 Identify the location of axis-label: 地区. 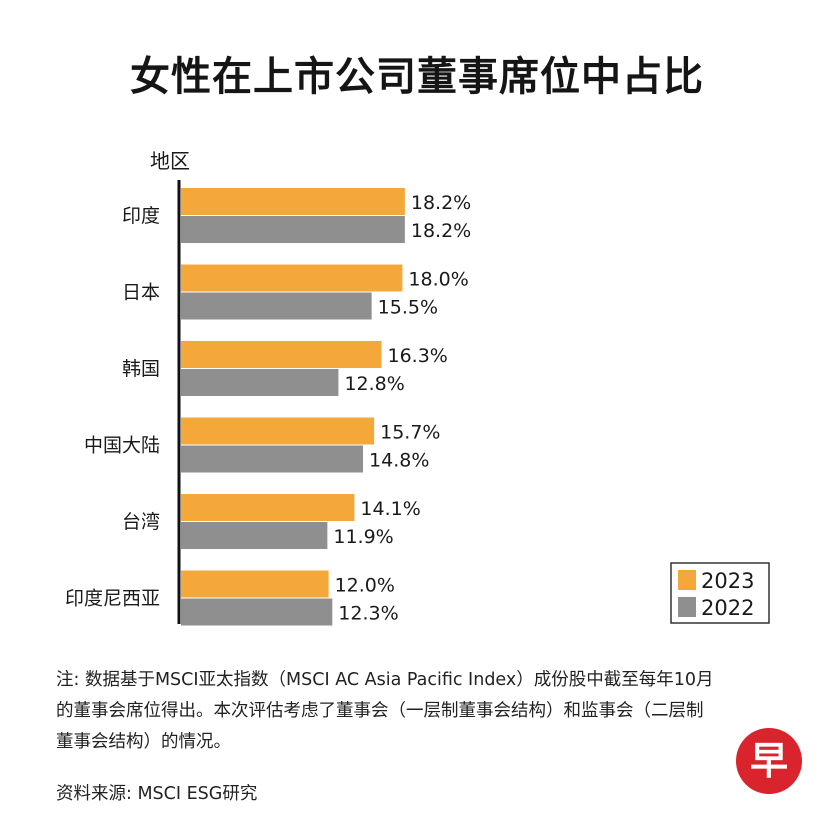
(170, 161).